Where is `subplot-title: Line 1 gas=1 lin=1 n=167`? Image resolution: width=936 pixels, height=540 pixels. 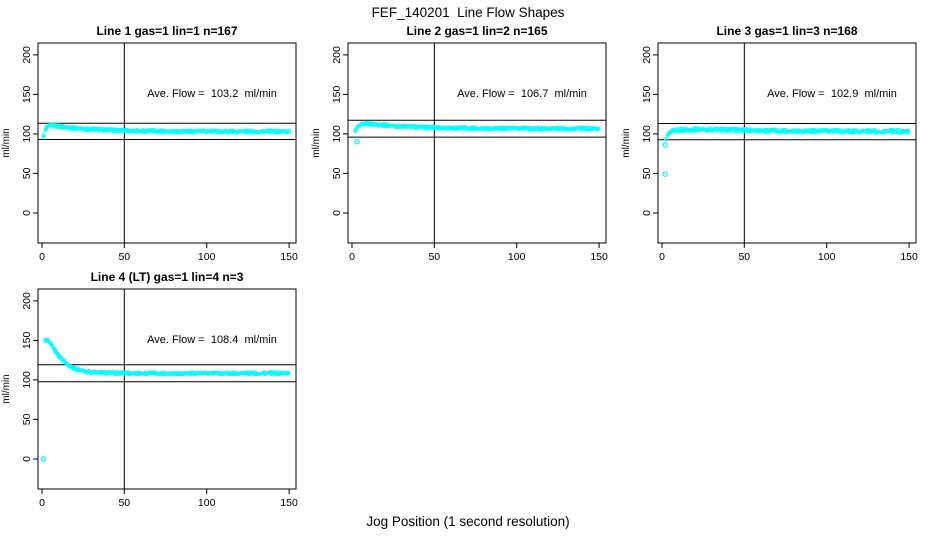
subplot-title: Line 1 gas=1 lin=1 n=167 is located at coordinates (167, 31).